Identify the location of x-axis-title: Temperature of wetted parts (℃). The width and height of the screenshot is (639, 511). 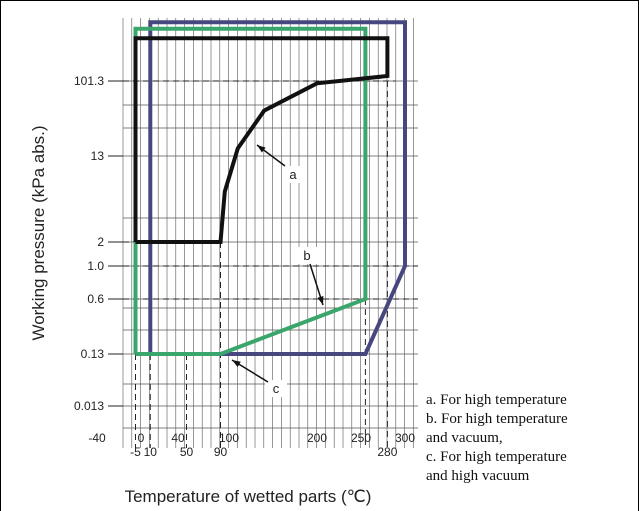
(248, 496).